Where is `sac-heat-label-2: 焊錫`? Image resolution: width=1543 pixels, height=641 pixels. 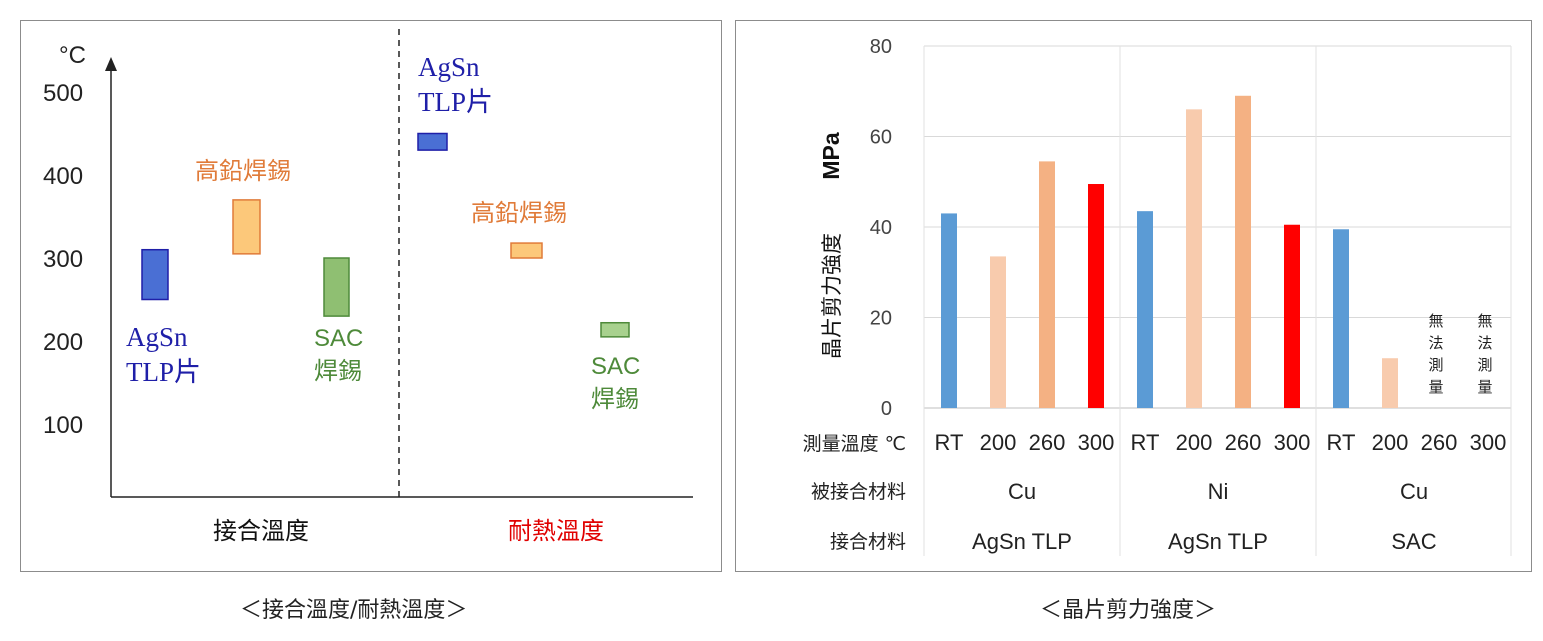 sac-heat-label-2: 焊錫 is located at coordinates (615, 399).